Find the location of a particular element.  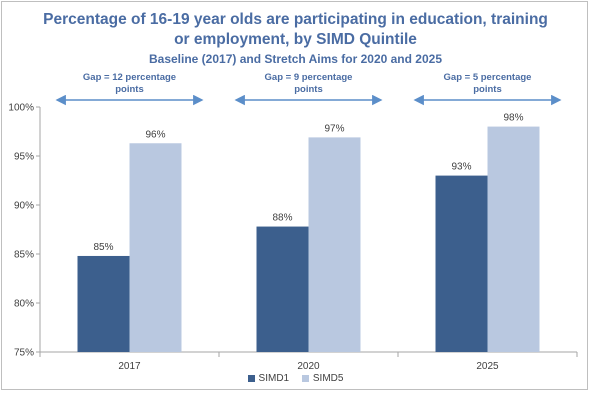

gap-annotation-2025-line-1: Gap = 5 percentage is located at coordinates (488, 77).